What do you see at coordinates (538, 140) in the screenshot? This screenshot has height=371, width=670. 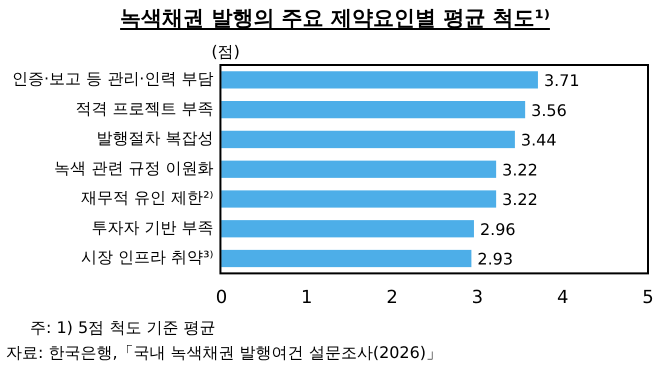 I see `data-label: 3.44` at bounding box center [538, 140].